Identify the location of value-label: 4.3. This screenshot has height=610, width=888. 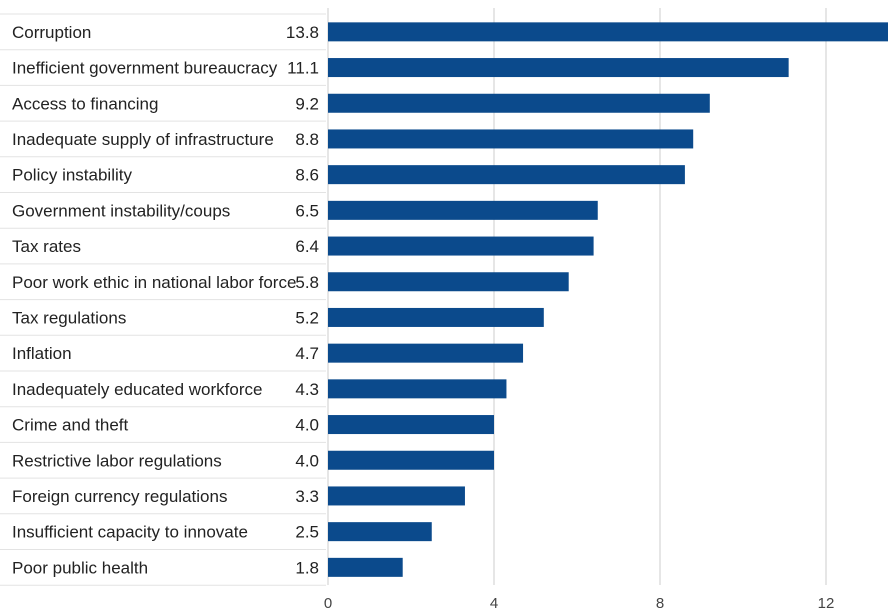
(307, 389).